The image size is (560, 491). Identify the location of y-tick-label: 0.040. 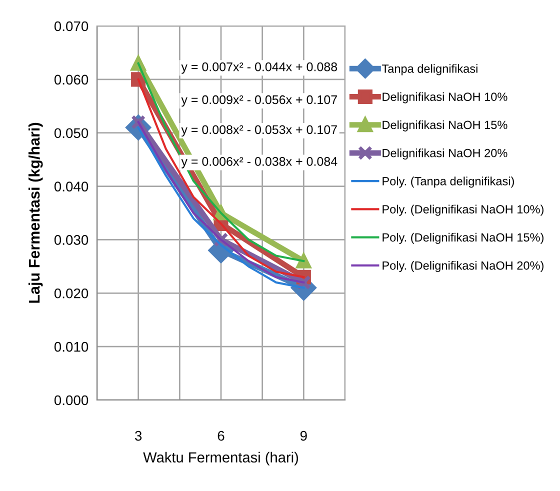
(71, 187).